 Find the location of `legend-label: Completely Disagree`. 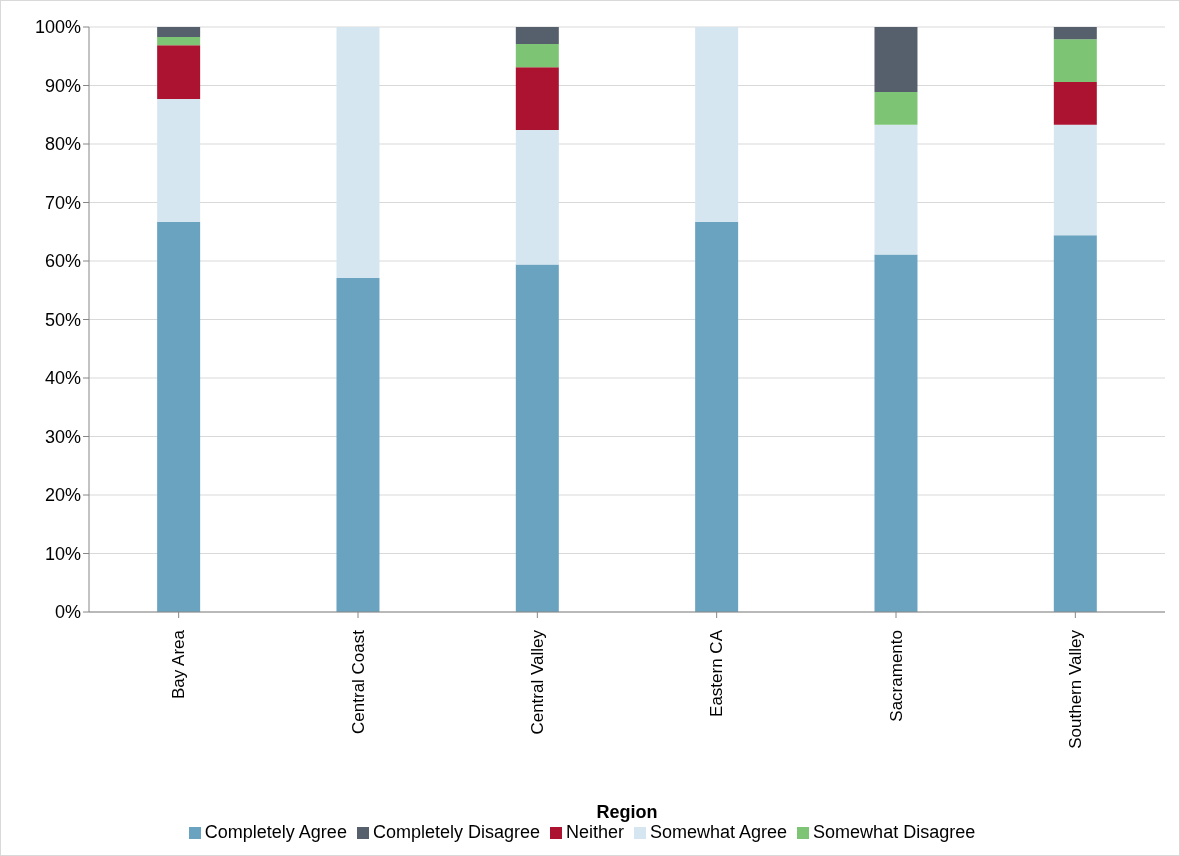

legend-label: Completely Disagree is located at coordinates (456, 832).